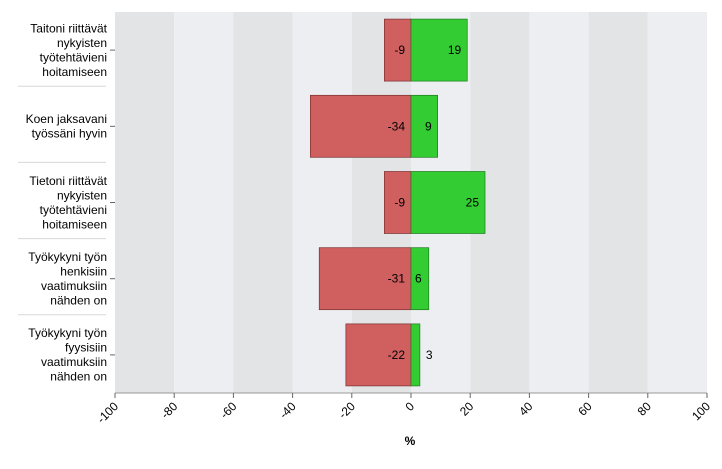 The height and width of the screenshot is (469, 722). I want to click on x-tick-label: -40, so click(288, 410).